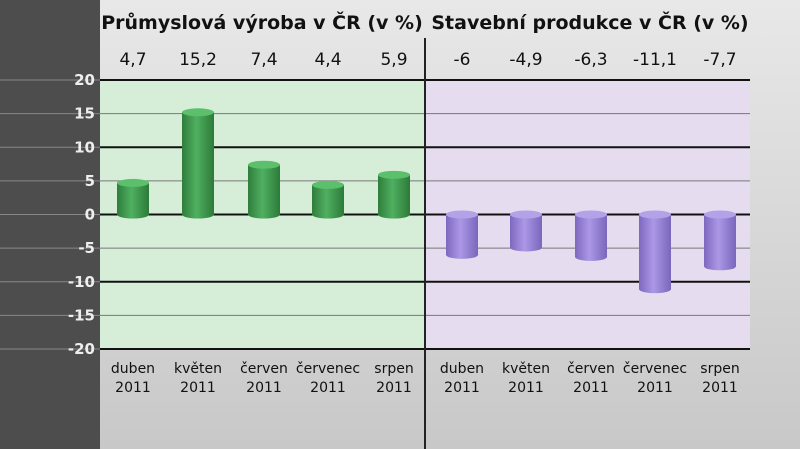 This screenshot has height=449, width=800. Describe the element at coordinates (84, 80) in the screenshot. I see `y-tick-label: 20` at that location.